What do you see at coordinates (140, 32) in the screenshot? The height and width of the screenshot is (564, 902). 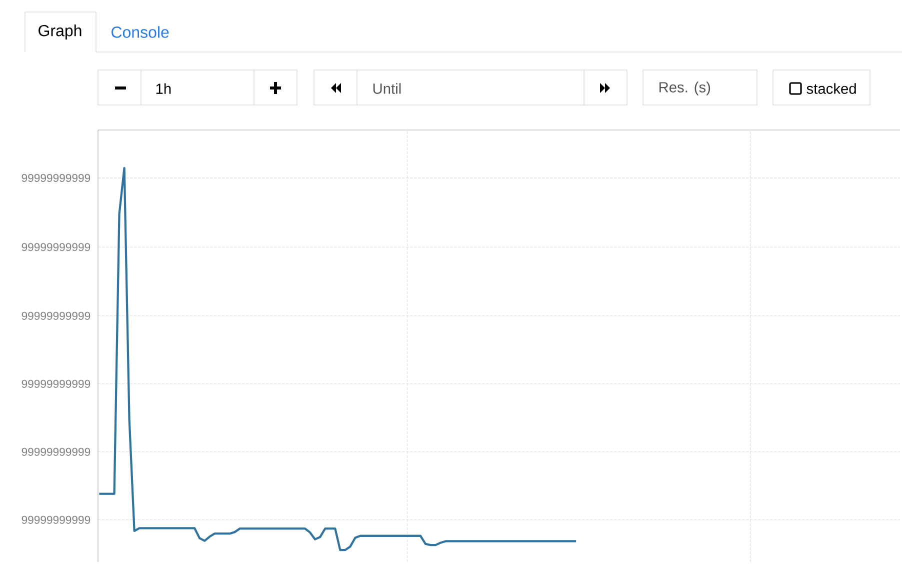 I see `text: Console` at bounding box center [140, 32].